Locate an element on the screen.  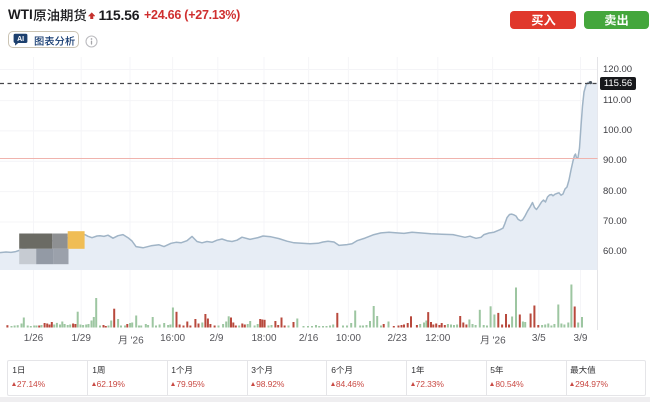
svg-text: AI is located at coordinates (20, 39).